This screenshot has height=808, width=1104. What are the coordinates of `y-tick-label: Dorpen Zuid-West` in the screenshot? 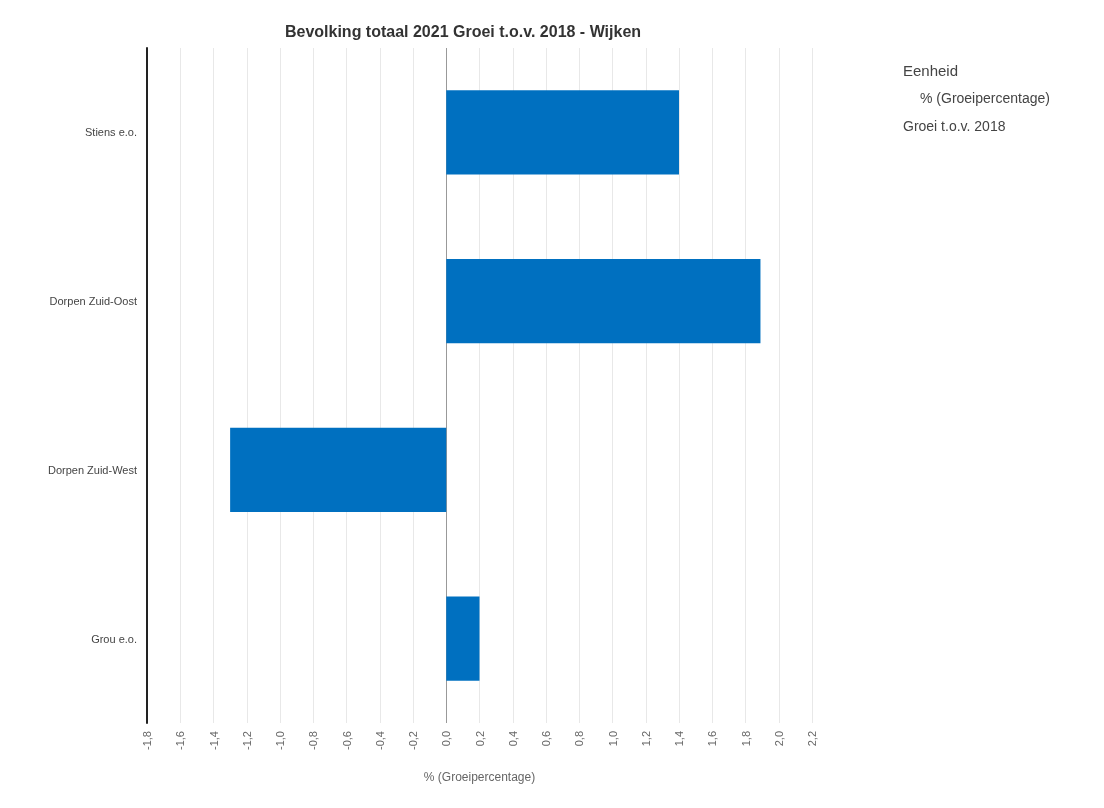 It's located at (92, 469).